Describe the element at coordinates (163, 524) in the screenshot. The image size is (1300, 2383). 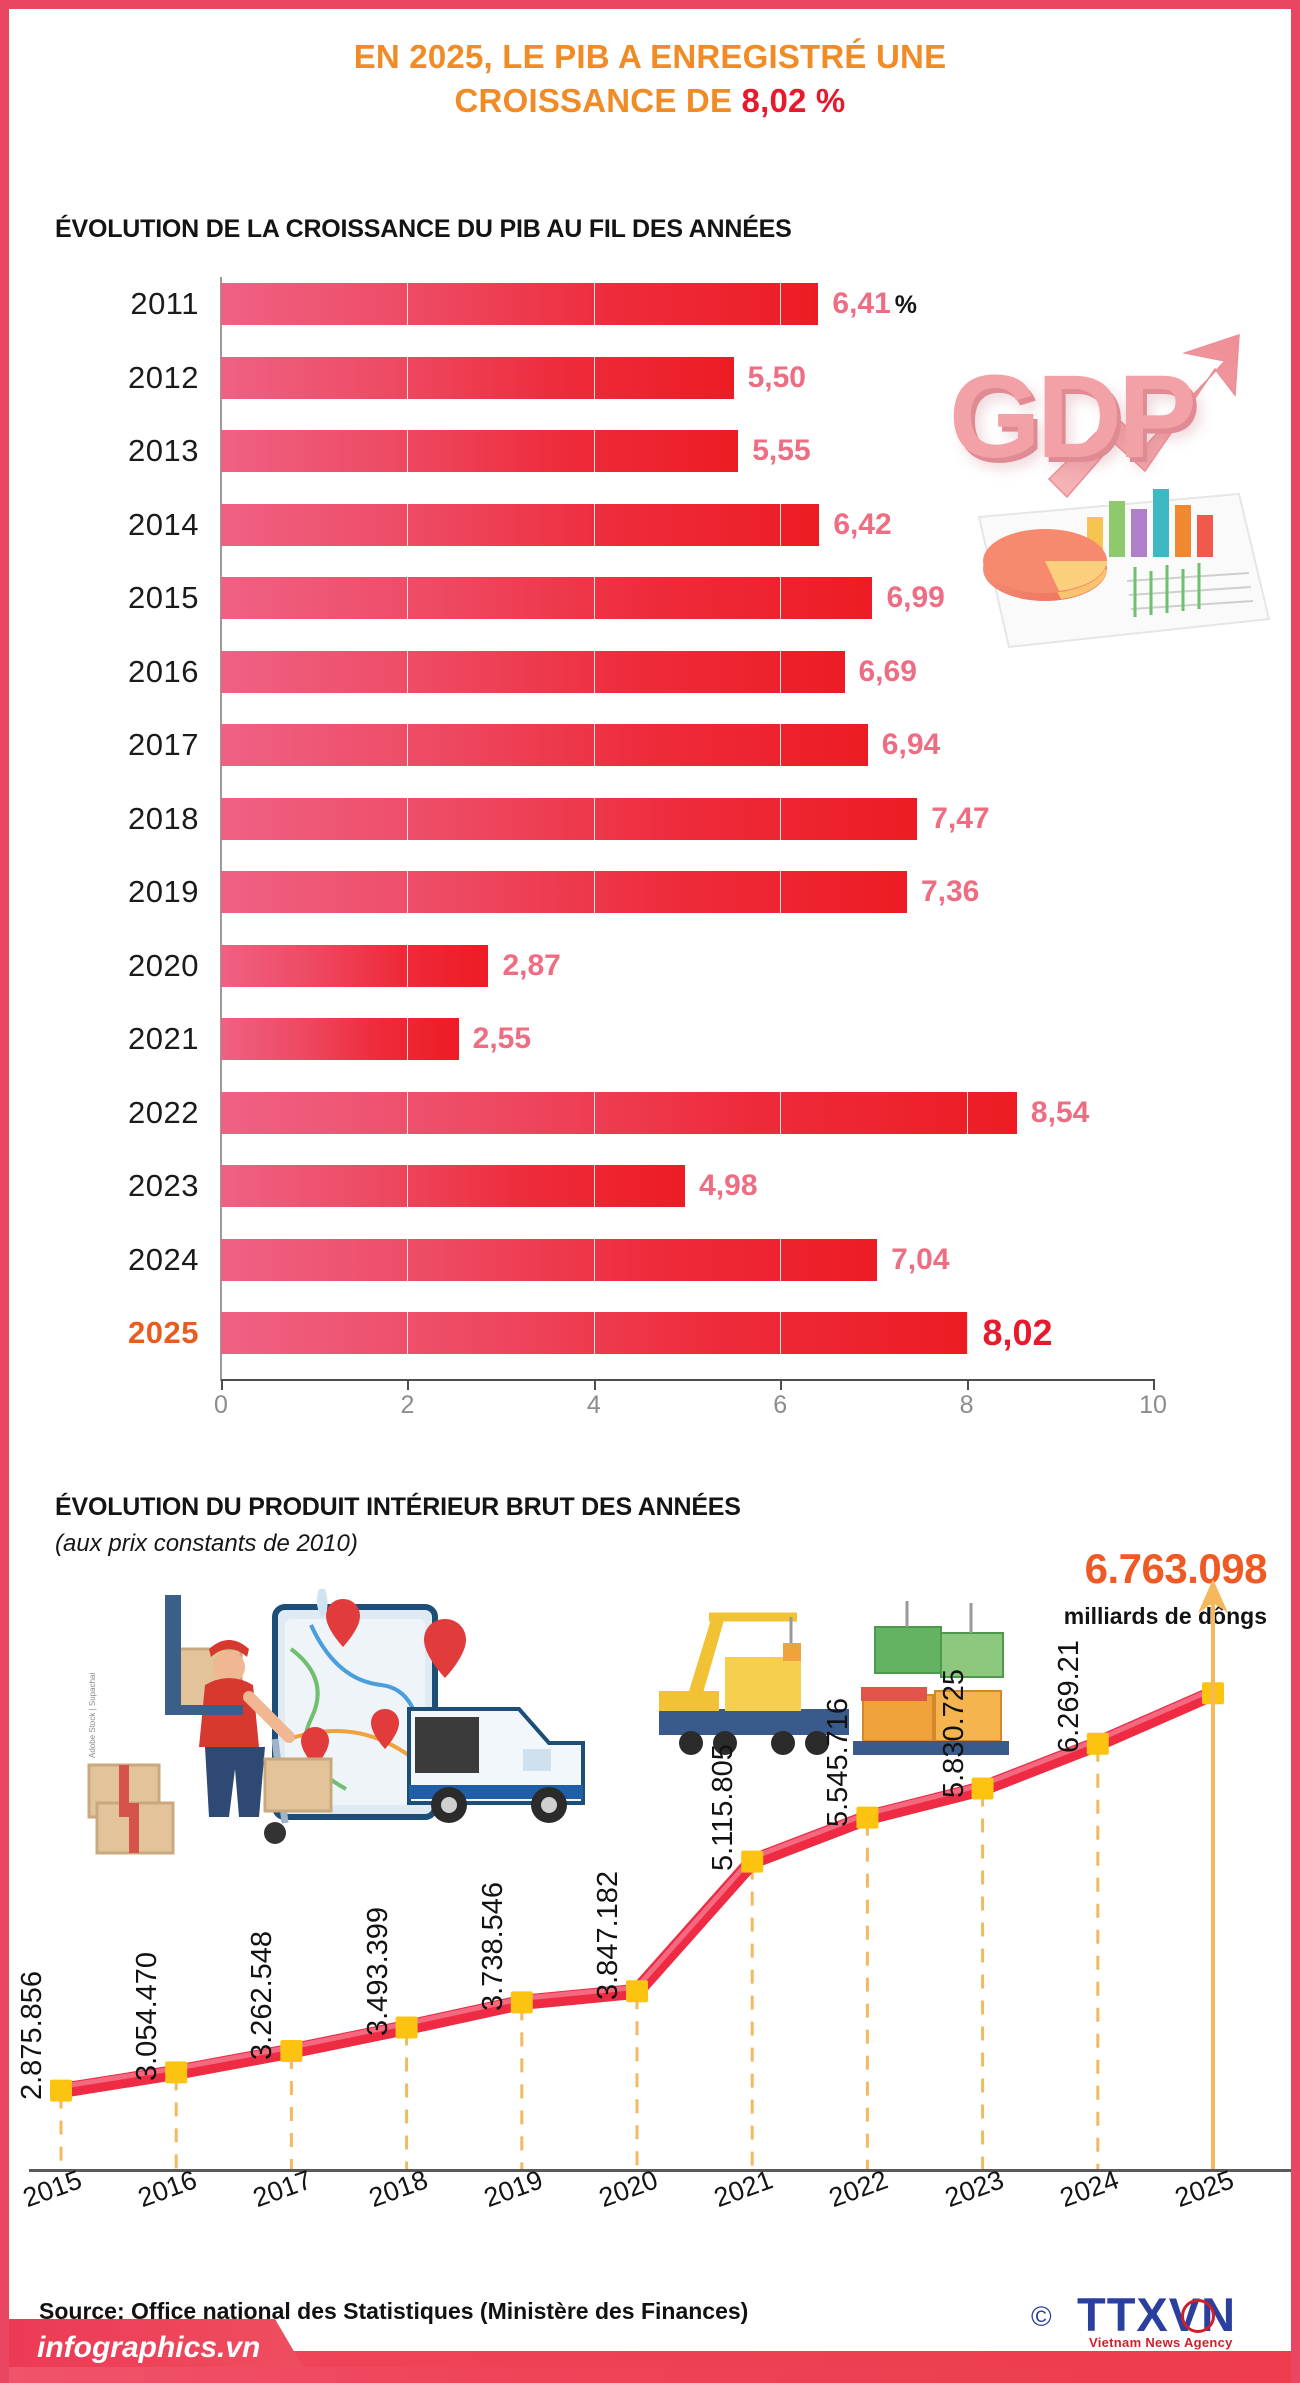
I see `bar-year-label: 2014` at that location.